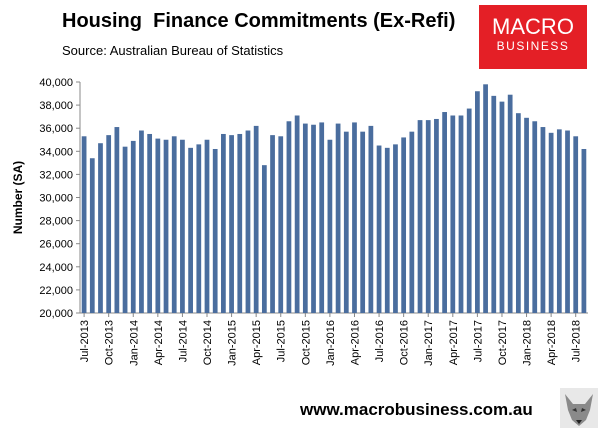 Image resolution: width=605 pixels, height=441 pixels. Describe the element at coordinates (56, 222) in the screenshot. I see `y-tick-label: 28,000` at that location.